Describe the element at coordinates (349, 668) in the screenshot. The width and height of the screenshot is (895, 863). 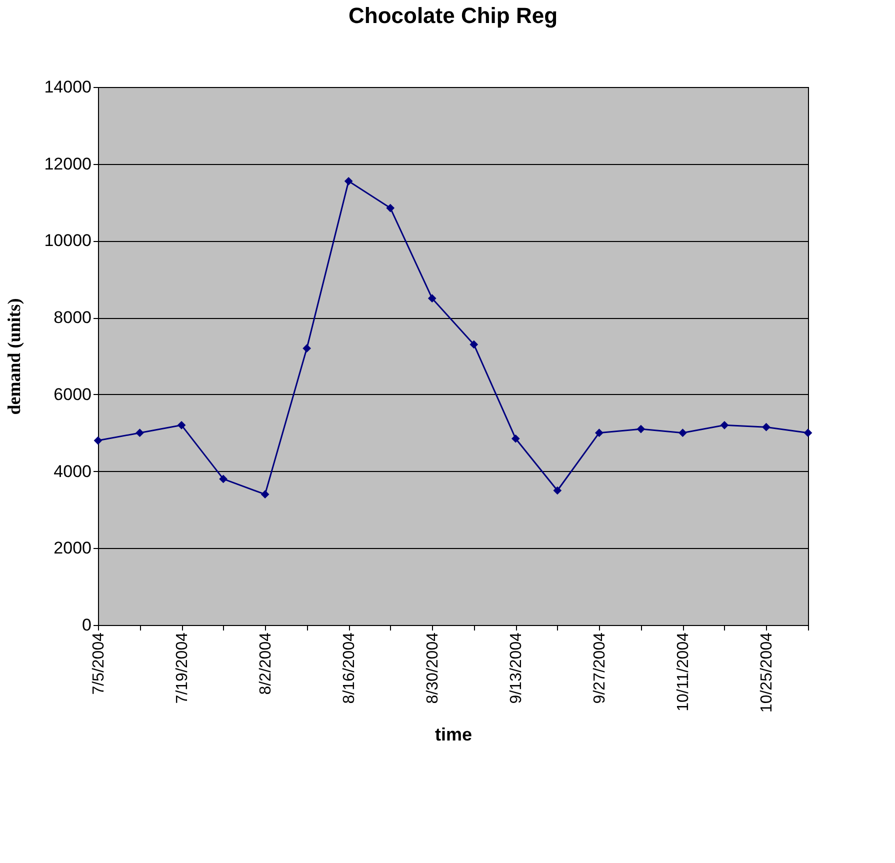
I see `x-tick-label: 8/16/2004` at that location.